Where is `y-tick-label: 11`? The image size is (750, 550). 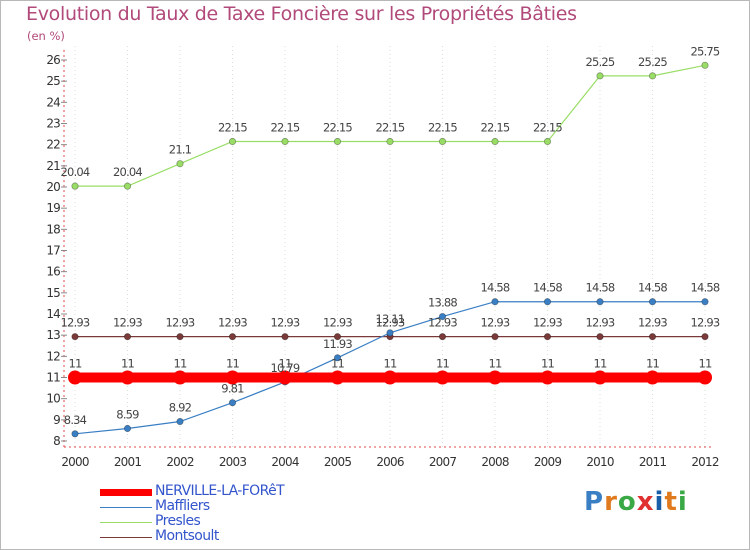 y-tick-label: 11 is located at coordinates (53, 378).